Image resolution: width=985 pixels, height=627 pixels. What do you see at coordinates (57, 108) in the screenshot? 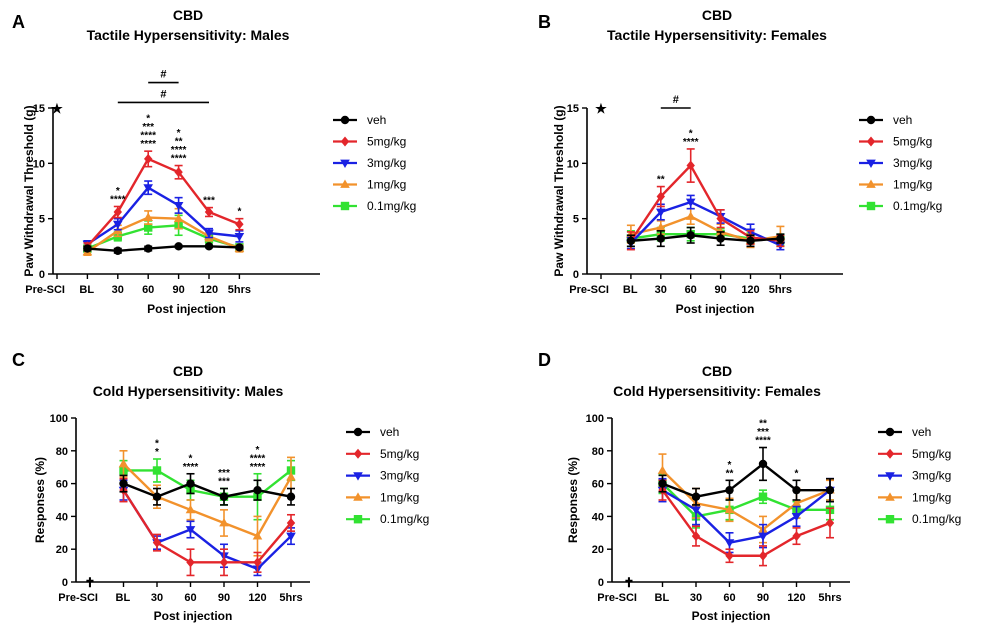
I see `pre-sci-star-marker: ★` at bounding box center [57, 108].